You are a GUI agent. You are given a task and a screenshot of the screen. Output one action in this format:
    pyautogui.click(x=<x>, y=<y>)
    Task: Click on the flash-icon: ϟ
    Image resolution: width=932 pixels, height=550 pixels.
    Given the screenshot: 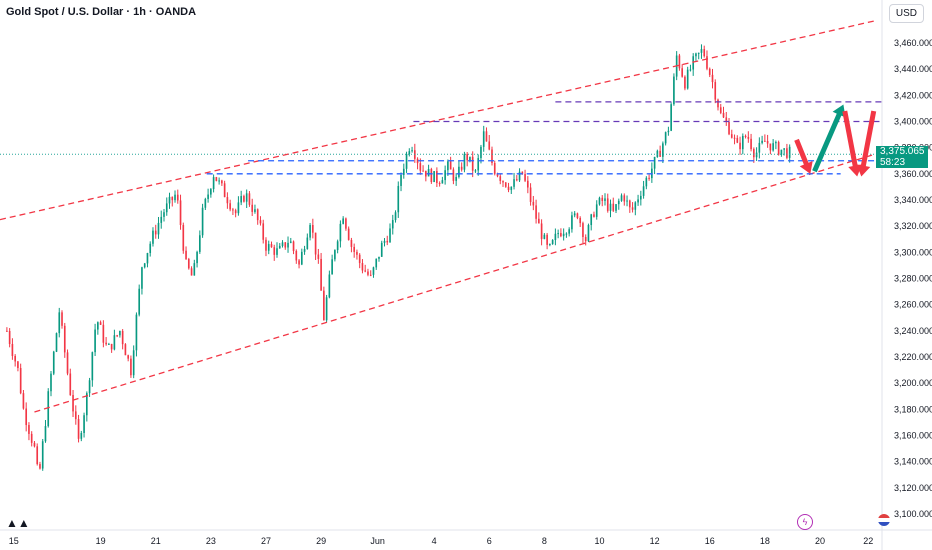 What is the action you would take?
    pyautogui.click(x=805, y=522)
    